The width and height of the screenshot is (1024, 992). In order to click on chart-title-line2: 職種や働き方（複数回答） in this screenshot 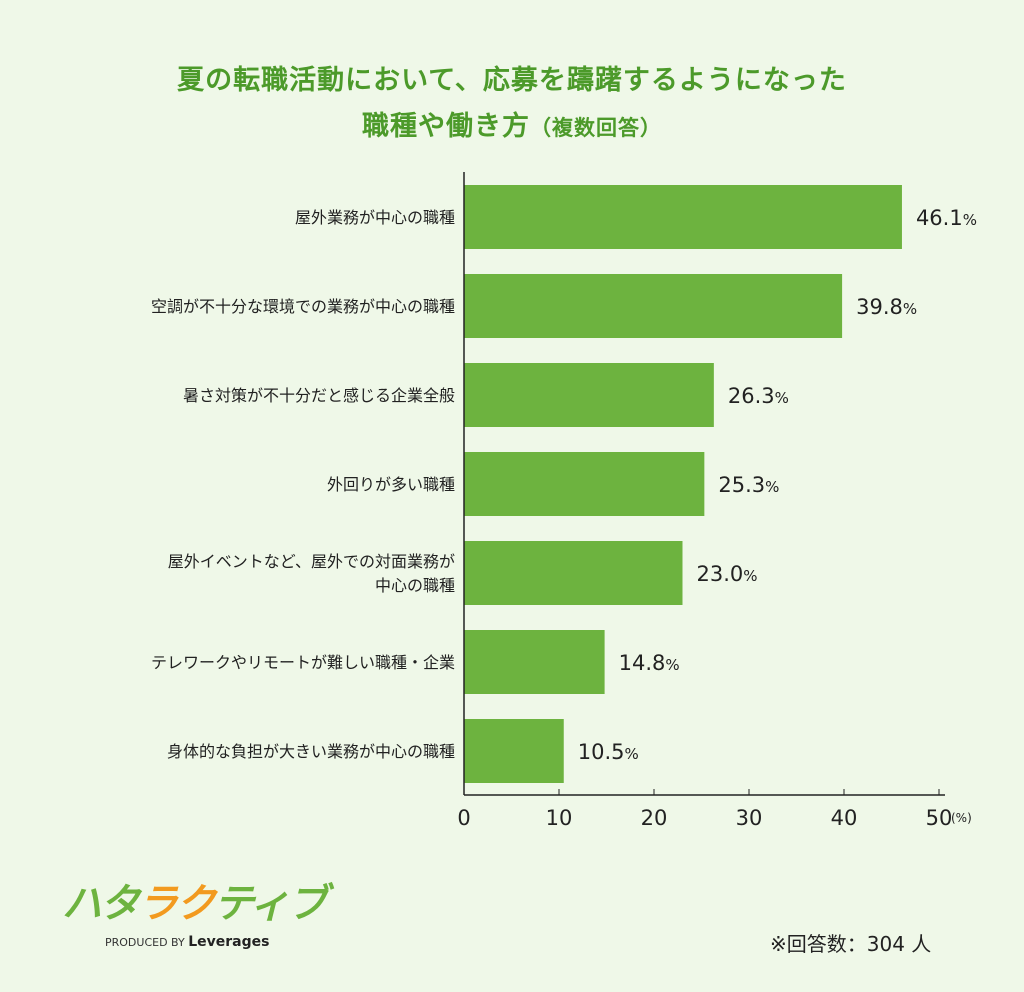, I will do `click(512, 123)`.